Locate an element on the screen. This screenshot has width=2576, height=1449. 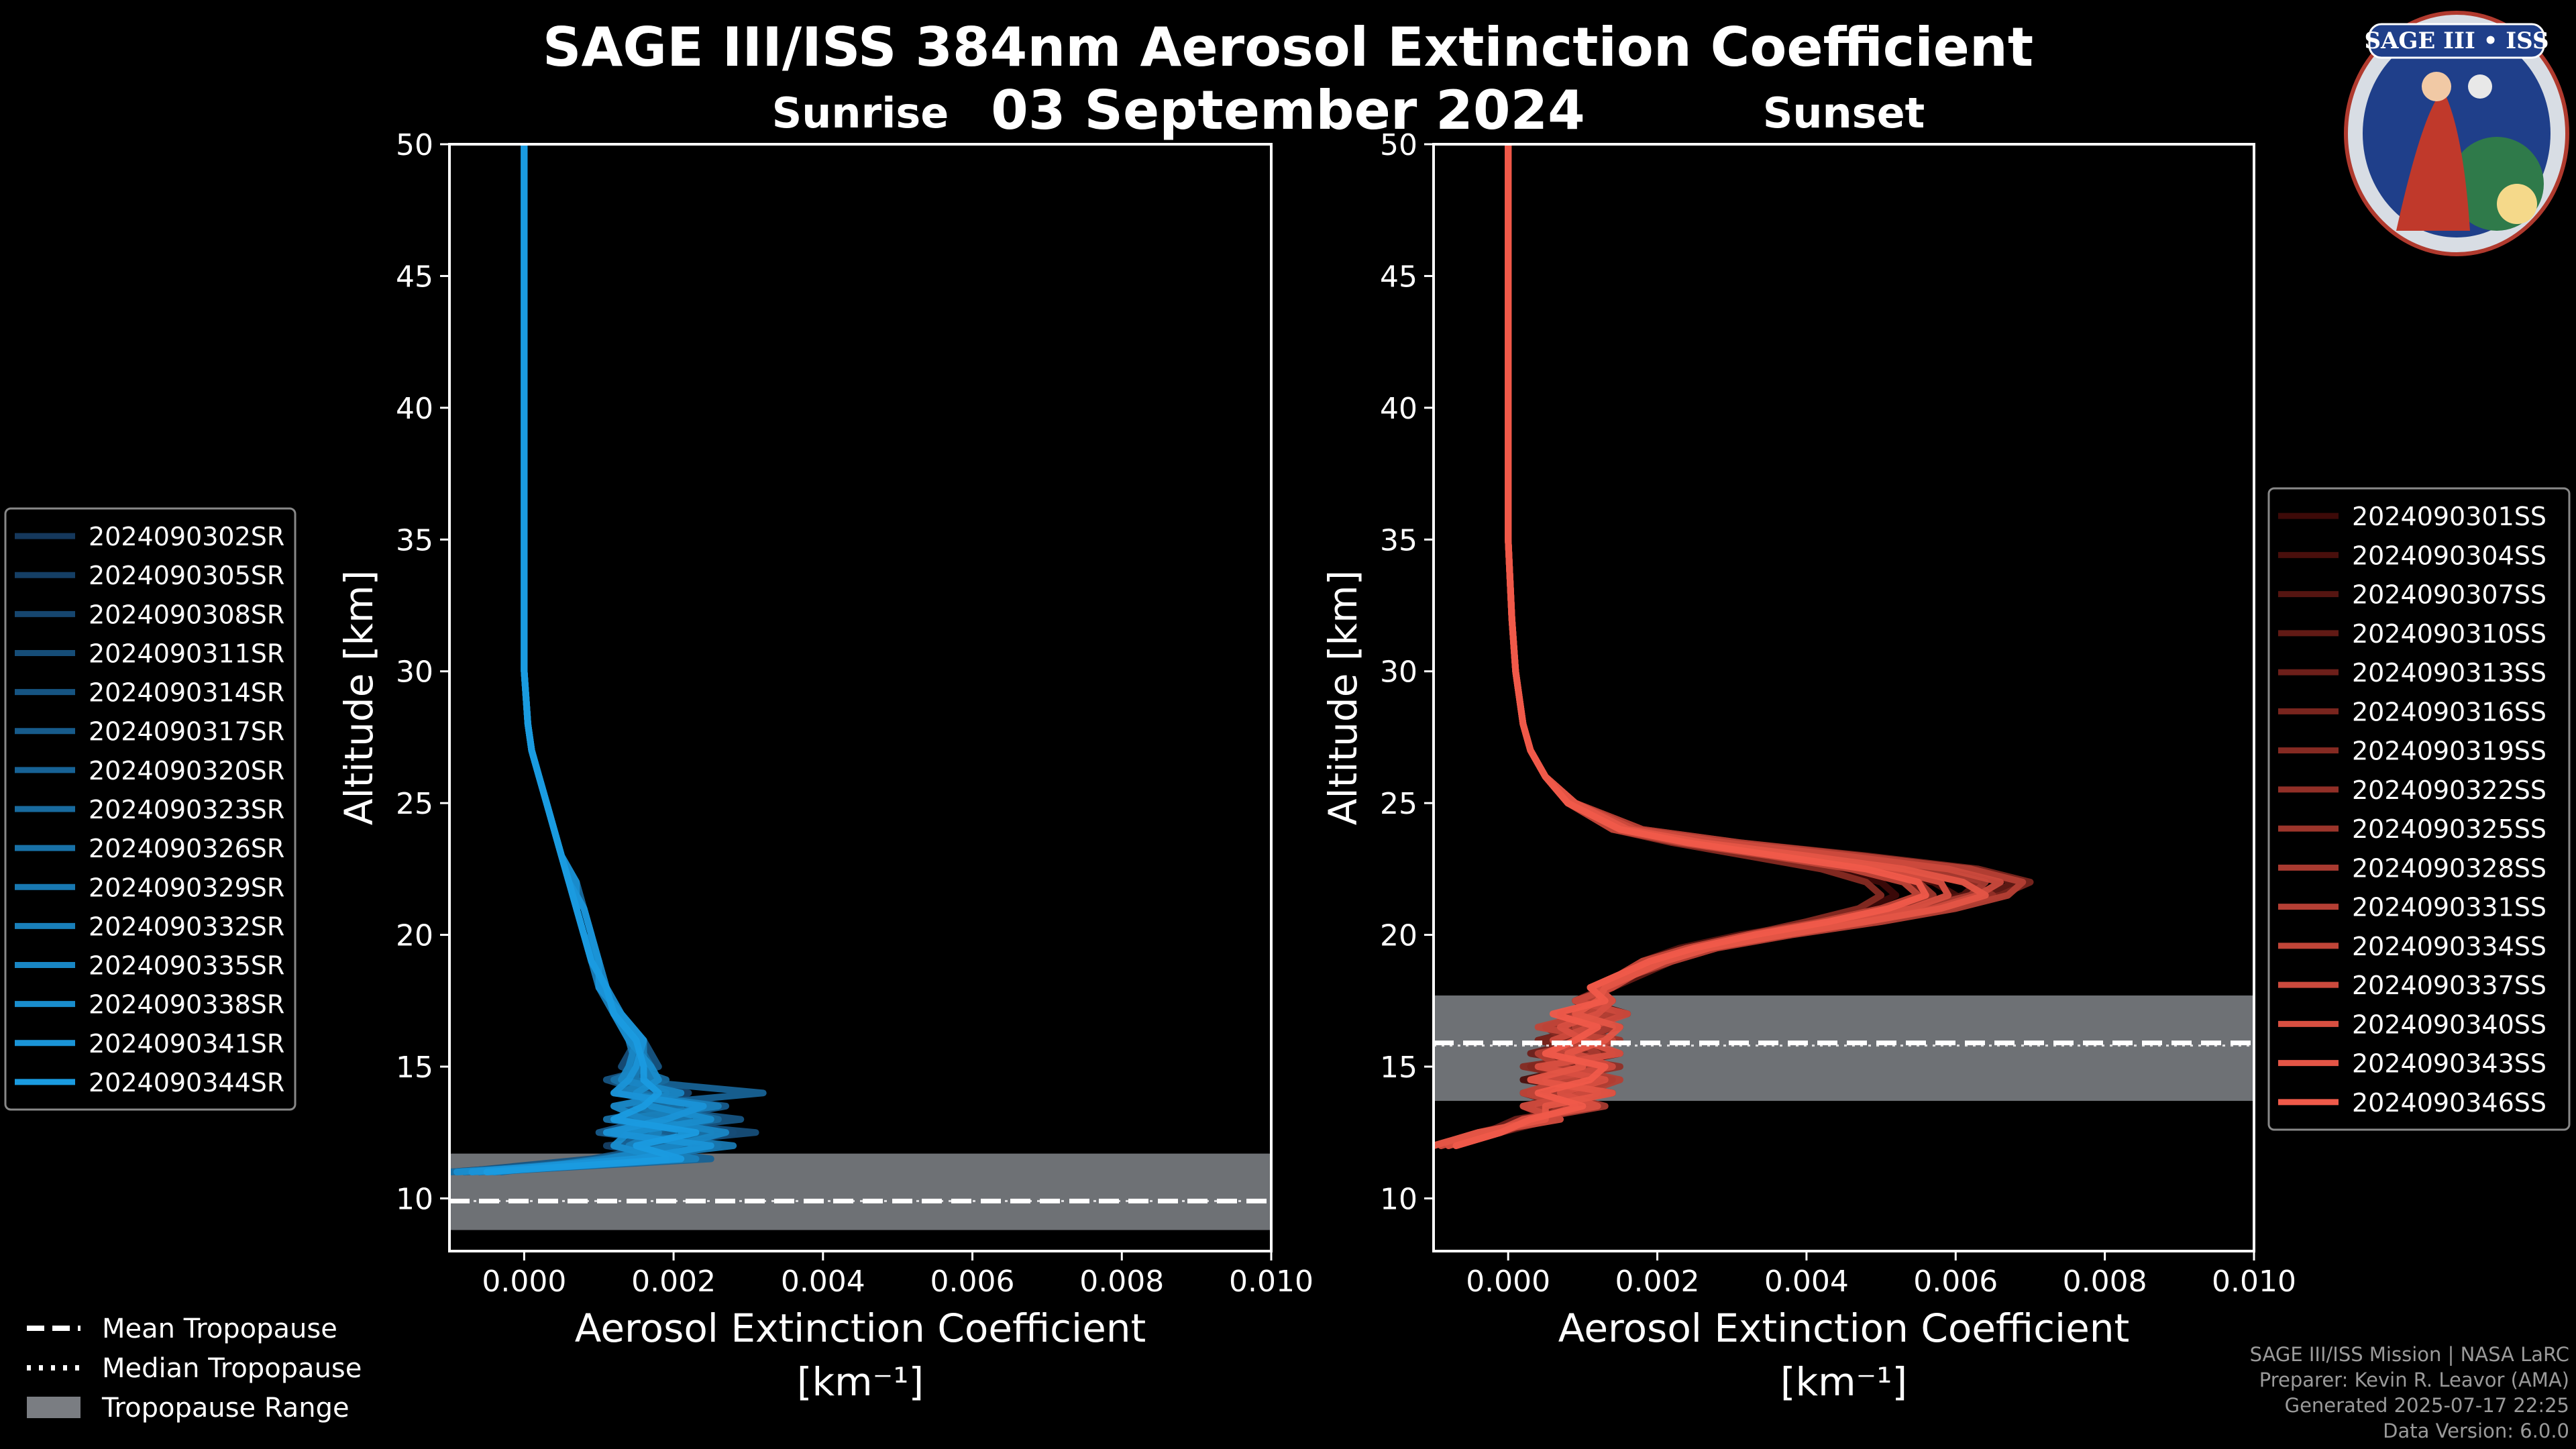
legend-entry: 2024090313SS is located at coordinates (2449, 673).